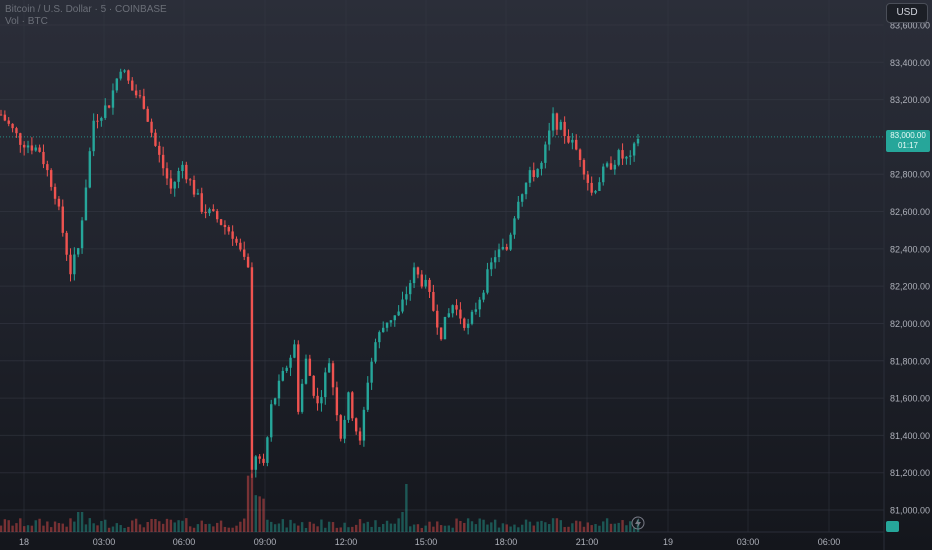  I want to click on time-tick-label: 06:00, so click(184, 542).